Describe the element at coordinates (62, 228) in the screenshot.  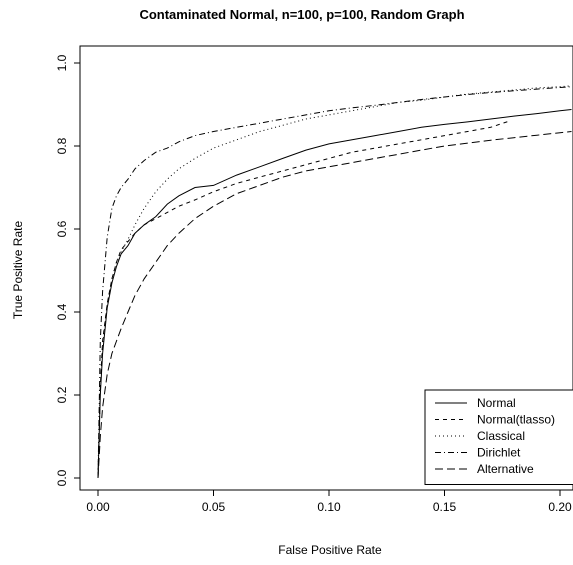
I see `y-tick-label: 0.6` at that location.